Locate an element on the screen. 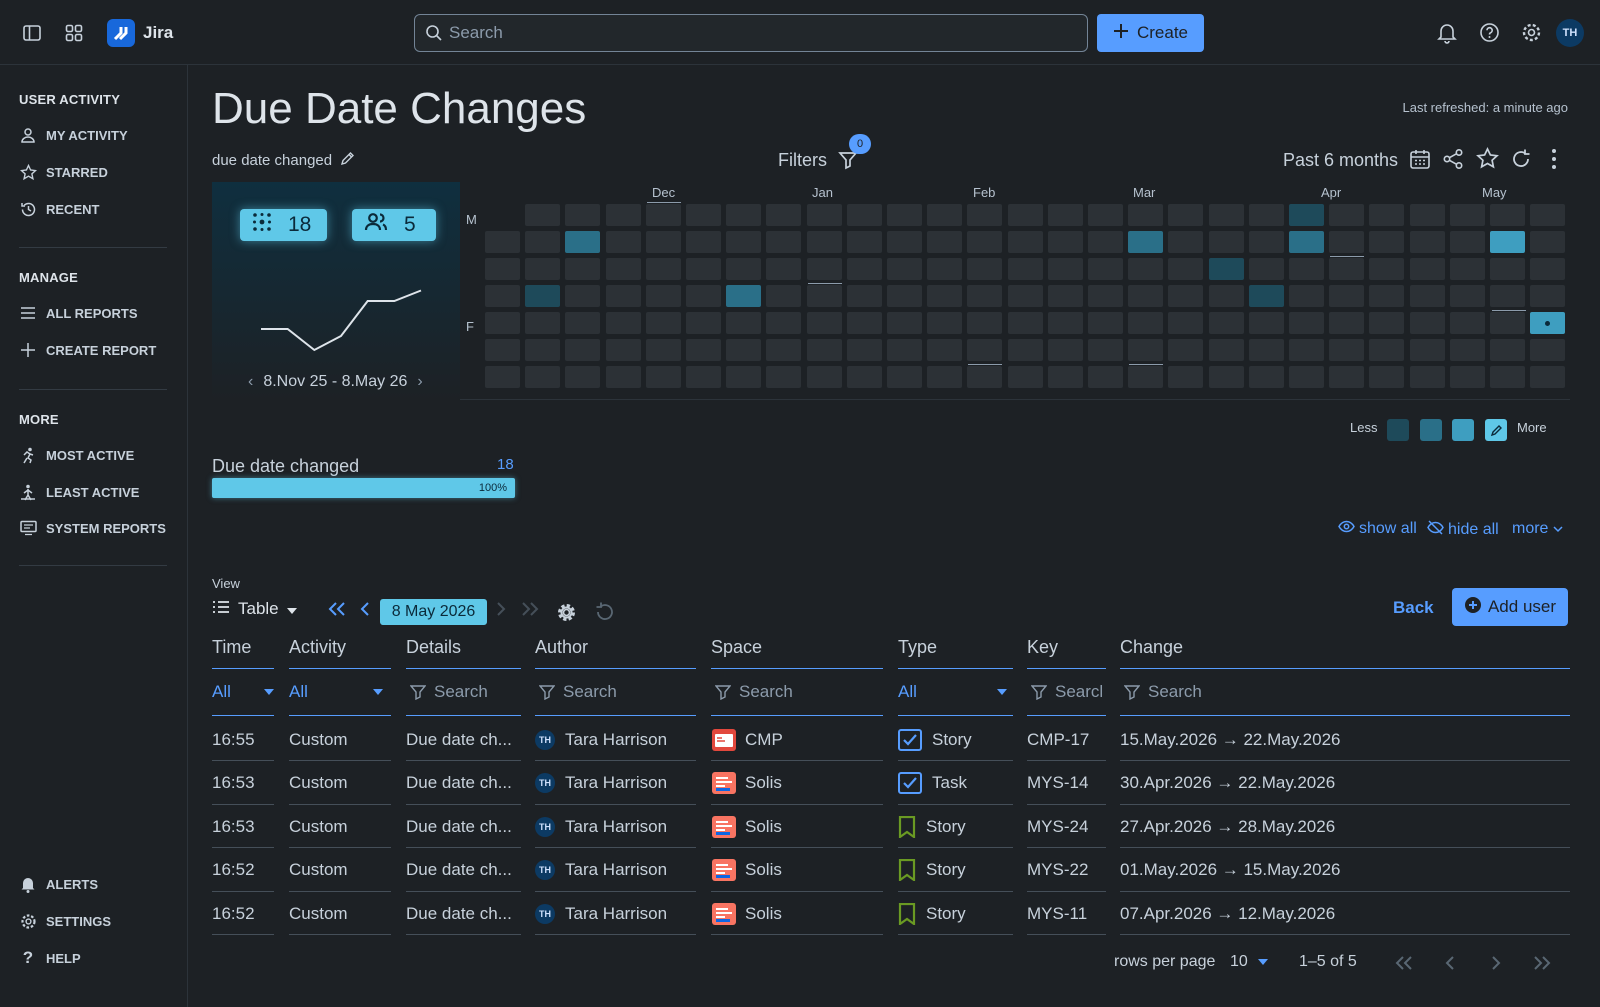 The height and width of the screenshot is (1007, 1600). last-page-icon is located at coordinates (1542, 963).